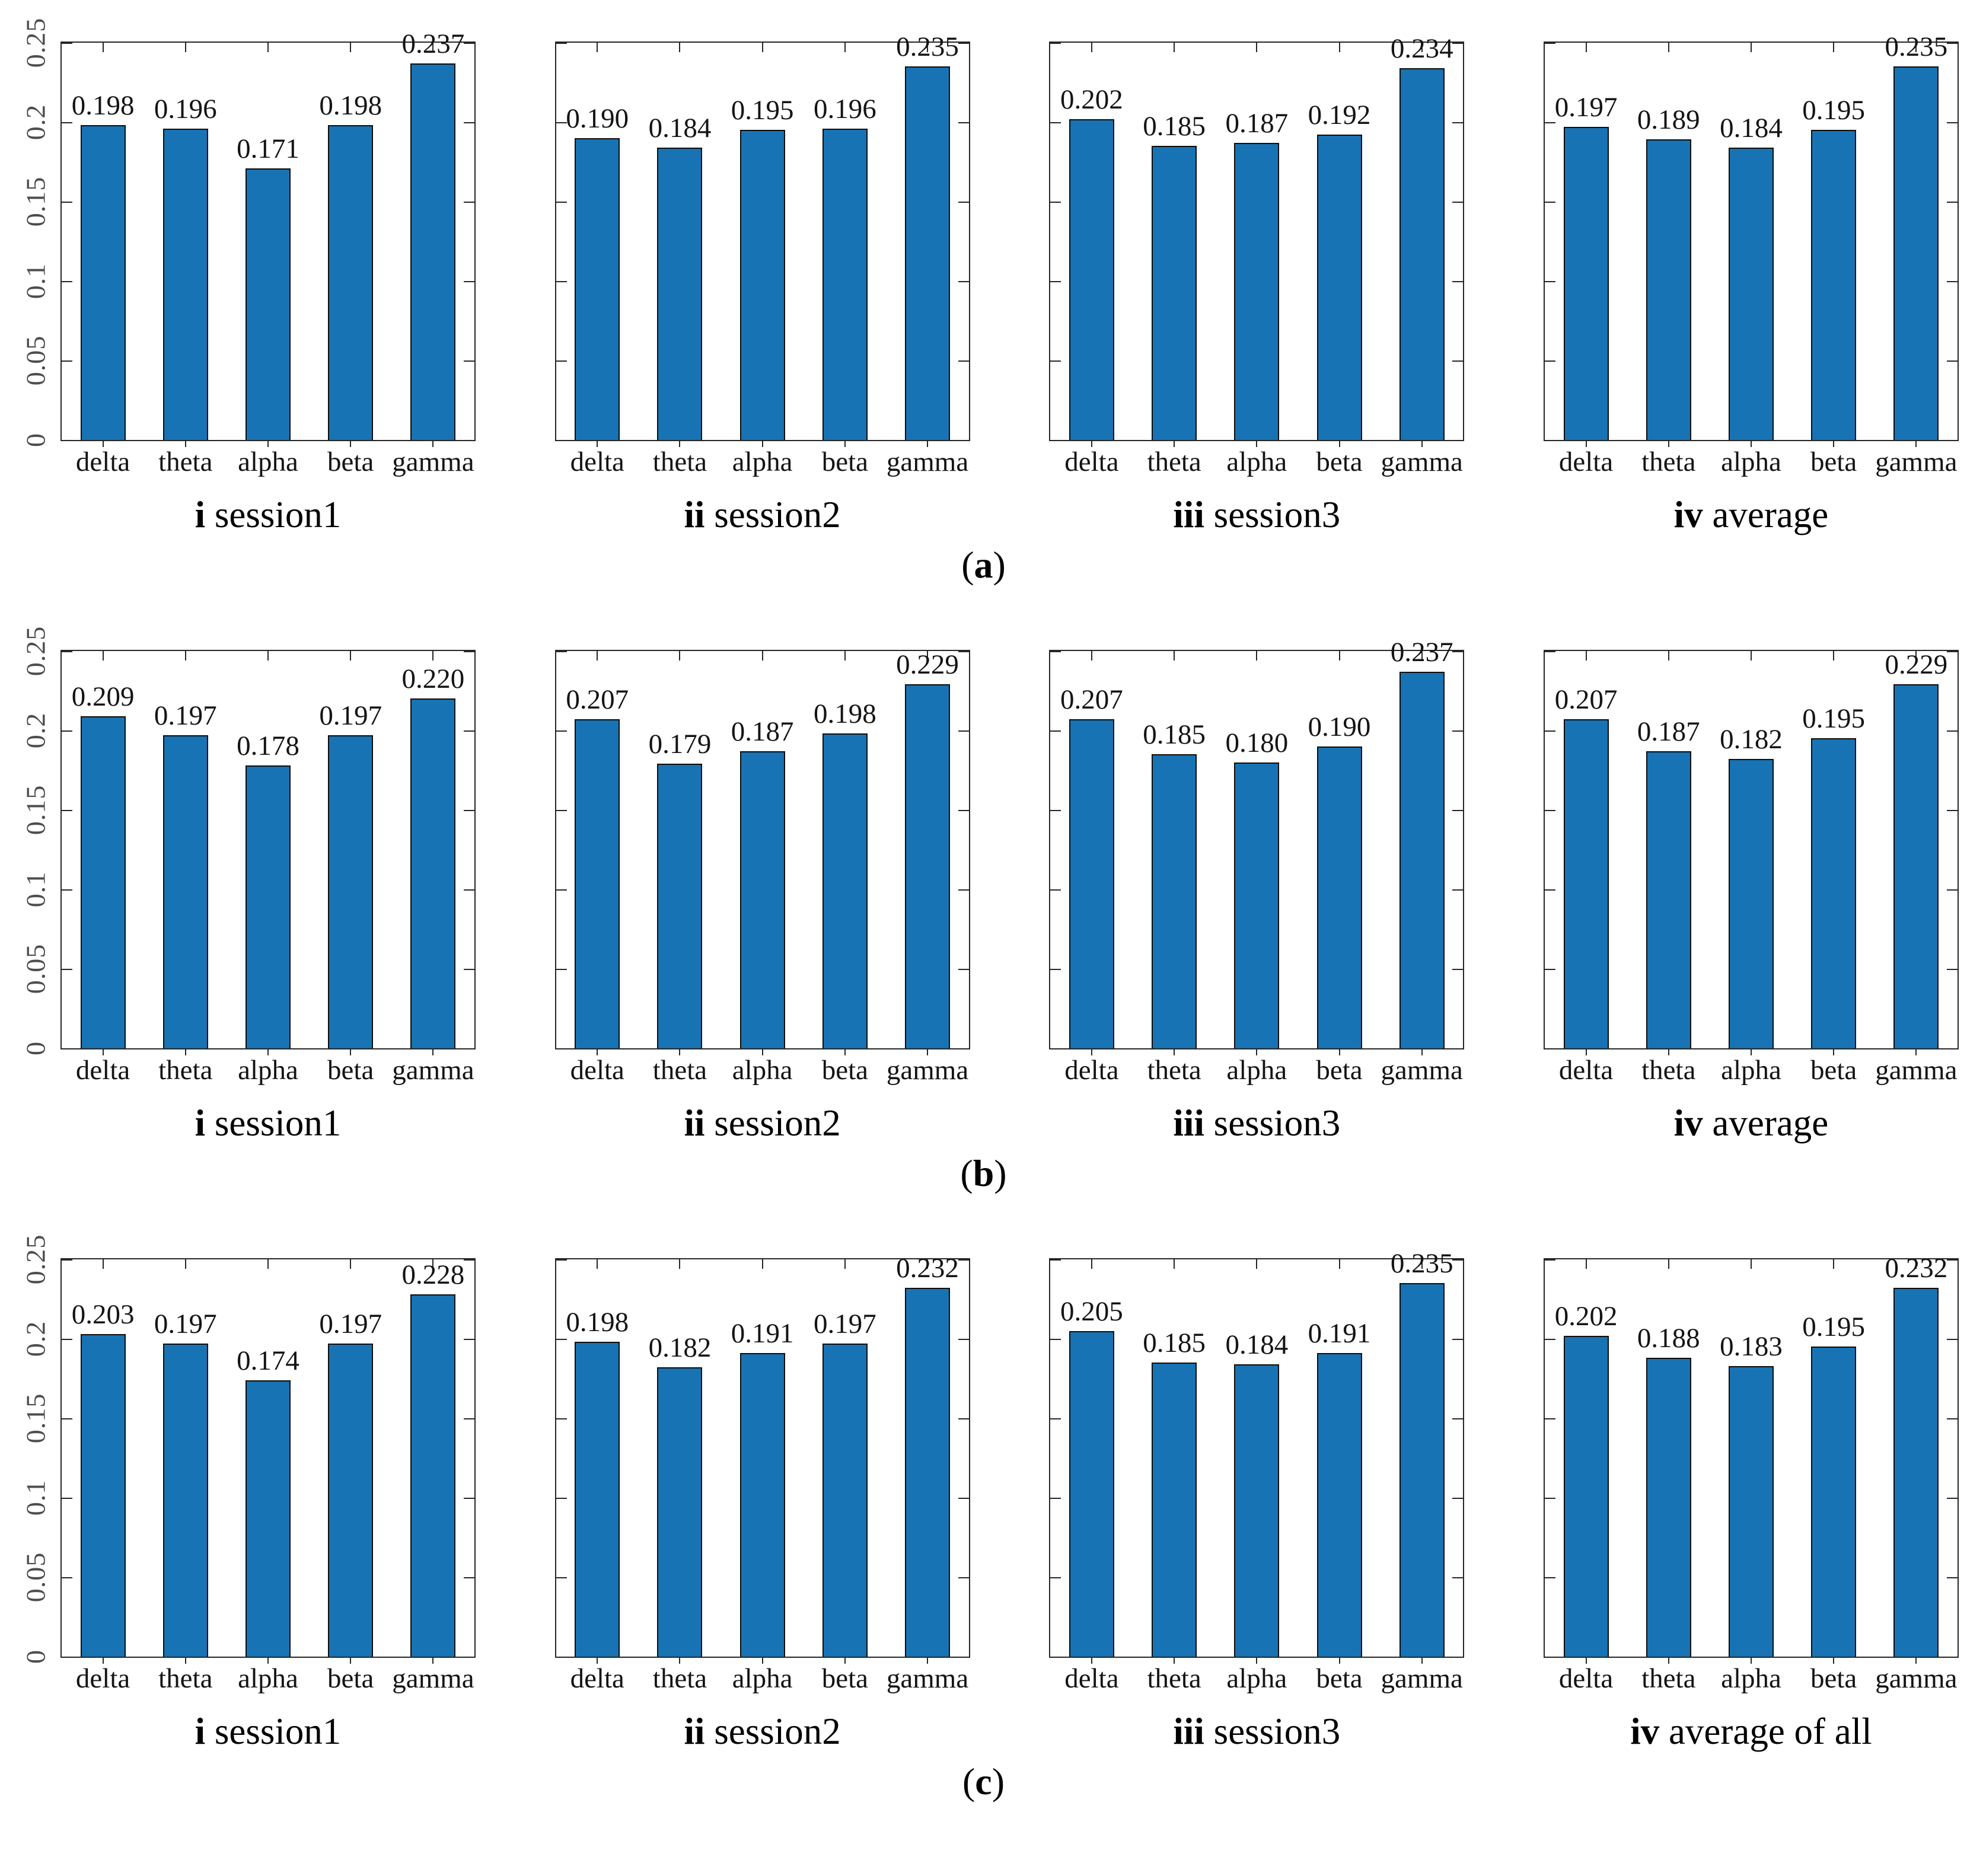 The height and width of the screenshot is (1876, 1967). Describe the element at coordinates (762, 517) in the screenshot. I see `subplot-caption: ii session2` at that location.